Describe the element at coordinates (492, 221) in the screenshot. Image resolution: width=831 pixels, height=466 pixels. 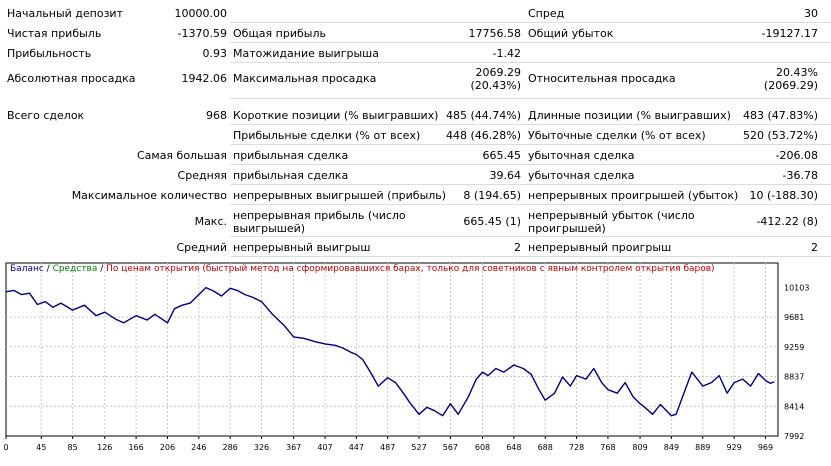
I see `report-cell: 665.45 (1)` at that location.